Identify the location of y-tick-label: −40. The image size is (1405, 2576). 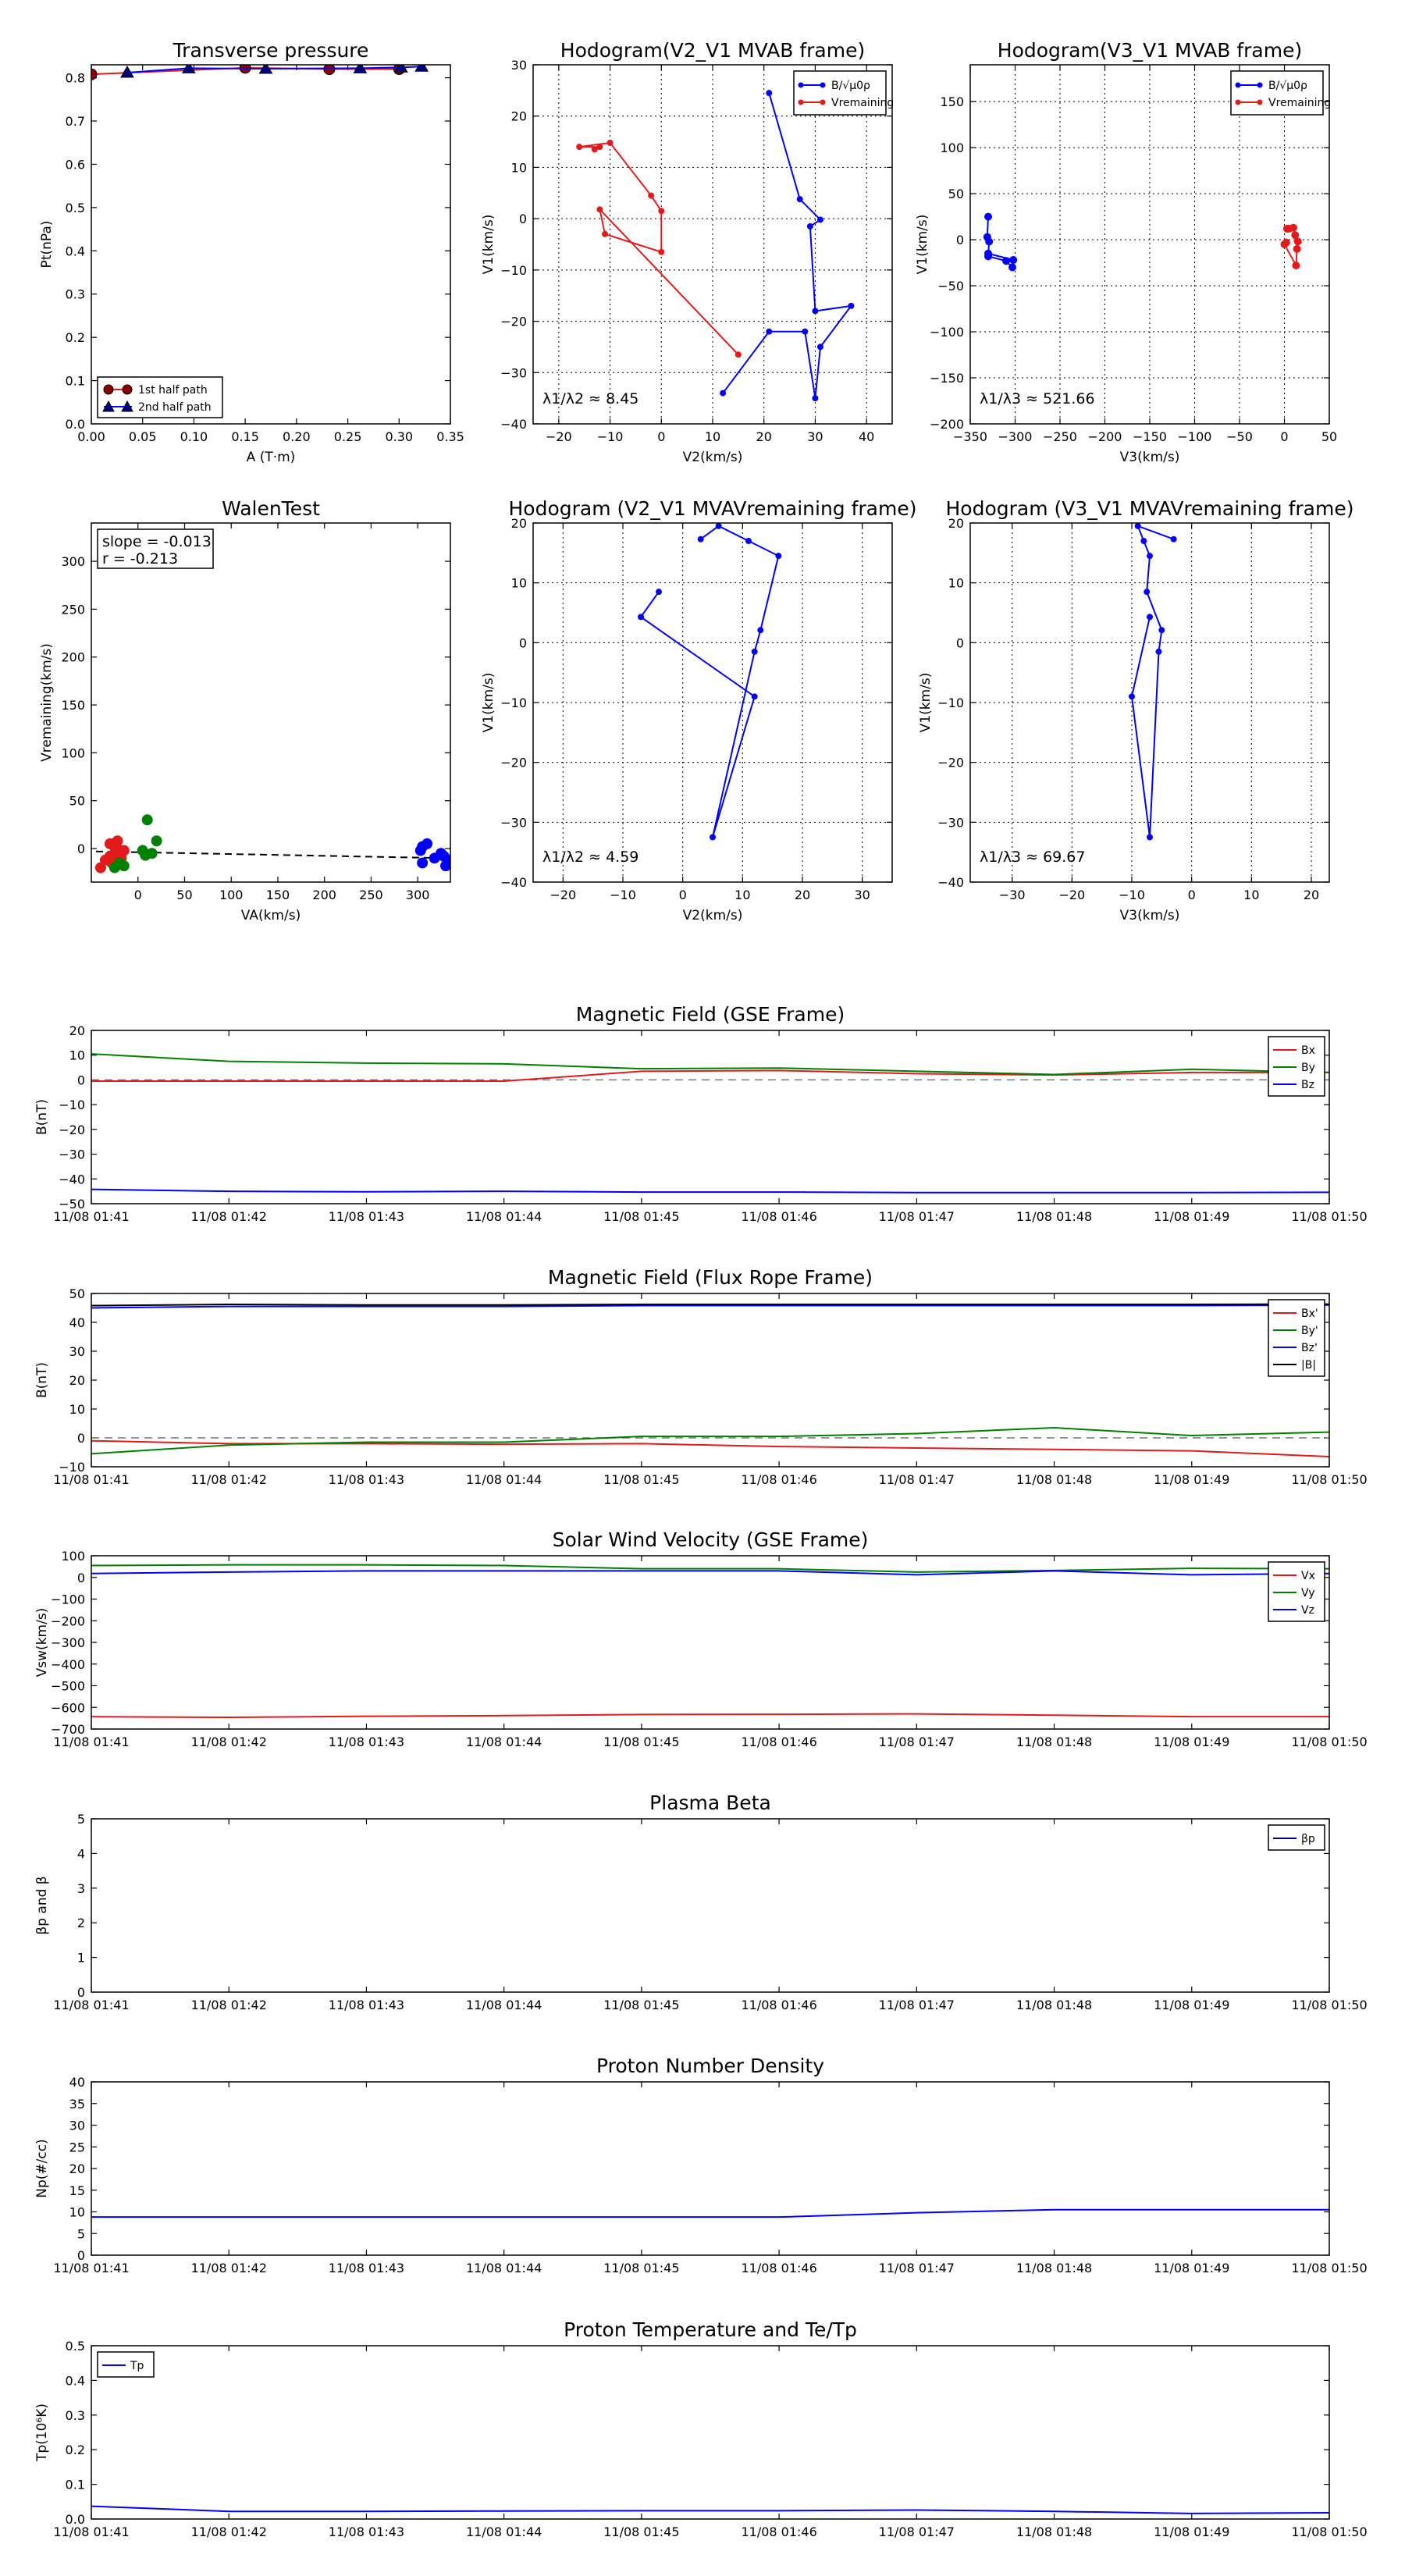
(513, 424).